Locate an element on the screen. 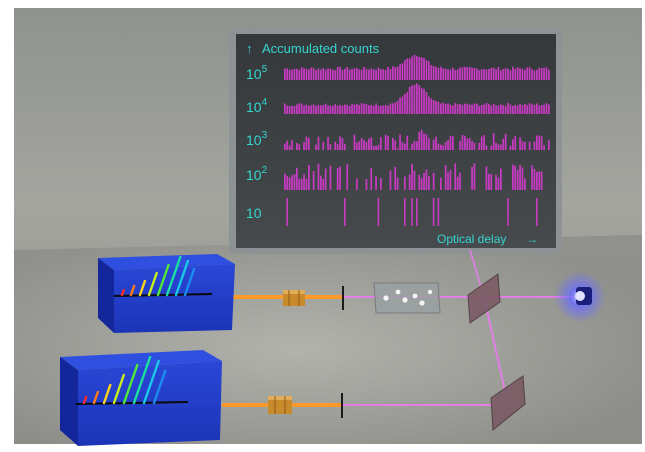  upper-spectrum is located at coordinates (163, 276).